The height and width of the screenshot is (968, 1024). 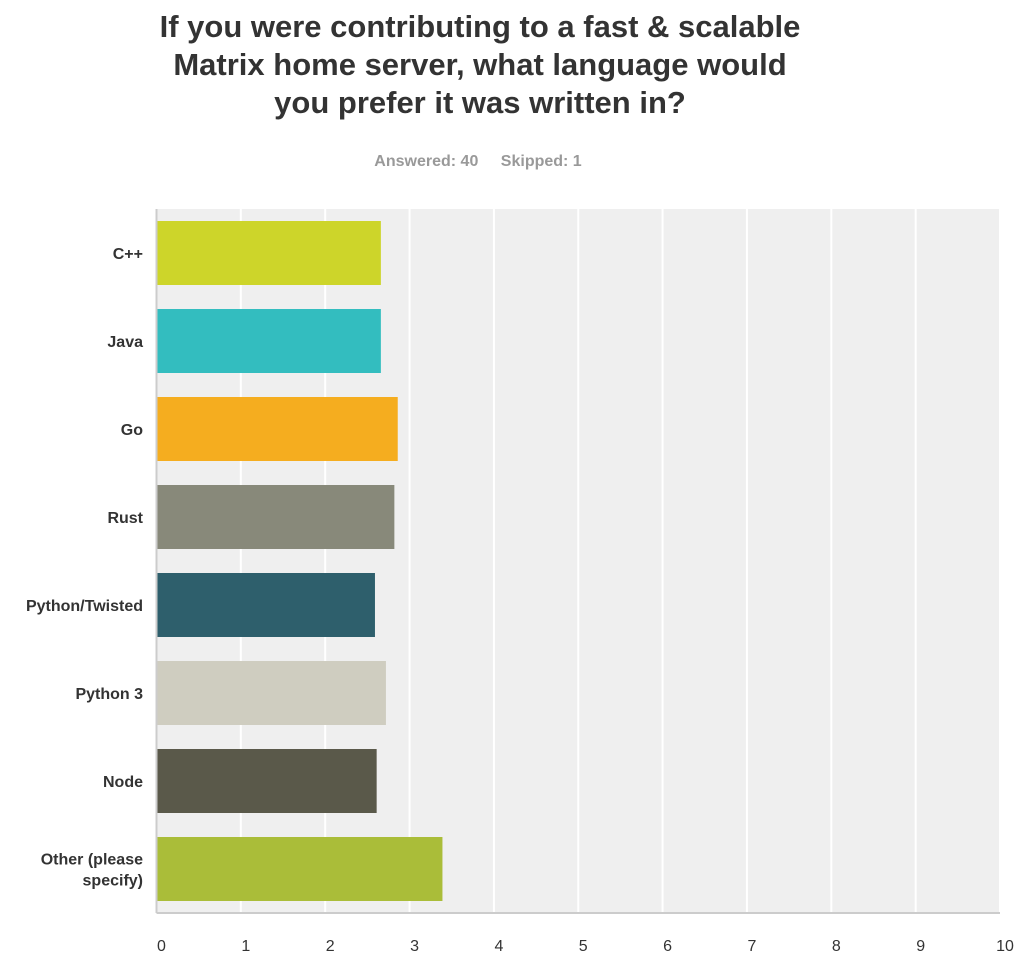 I want to click on category-label: Python 3, so click(x=109, y=694).